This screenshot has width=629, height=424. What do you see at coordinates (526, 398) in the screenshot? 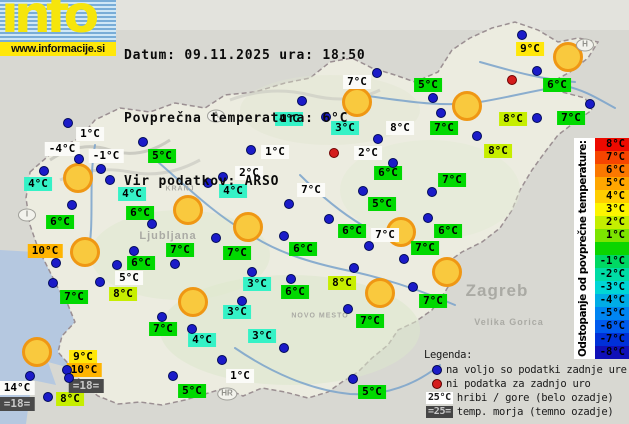
I see `legend-row: 25°C hribi / gore (belo ozadje)` at bounding box center [526, 398].